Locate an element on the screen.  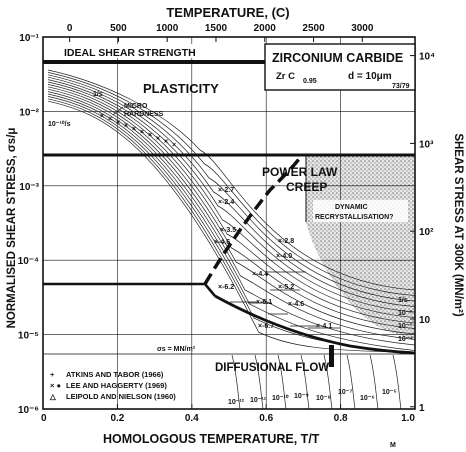
micro-hardness-label-1: MICRO is located at coordinates (136, 106).